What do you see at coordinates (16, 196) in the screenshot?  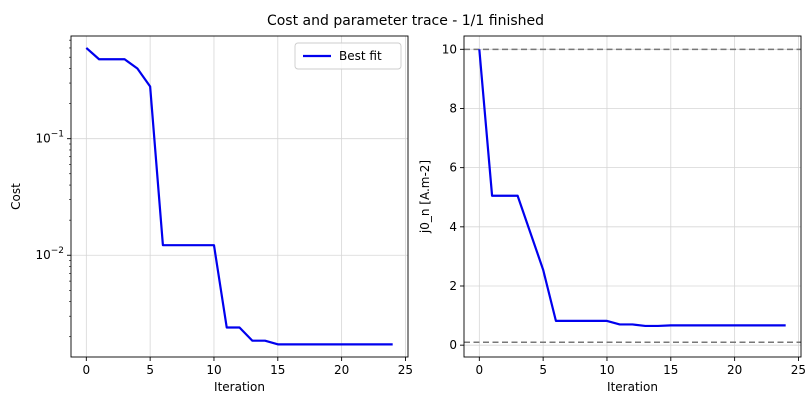 I see `y-axis-label: Cost` at bounding box center [16, 196].